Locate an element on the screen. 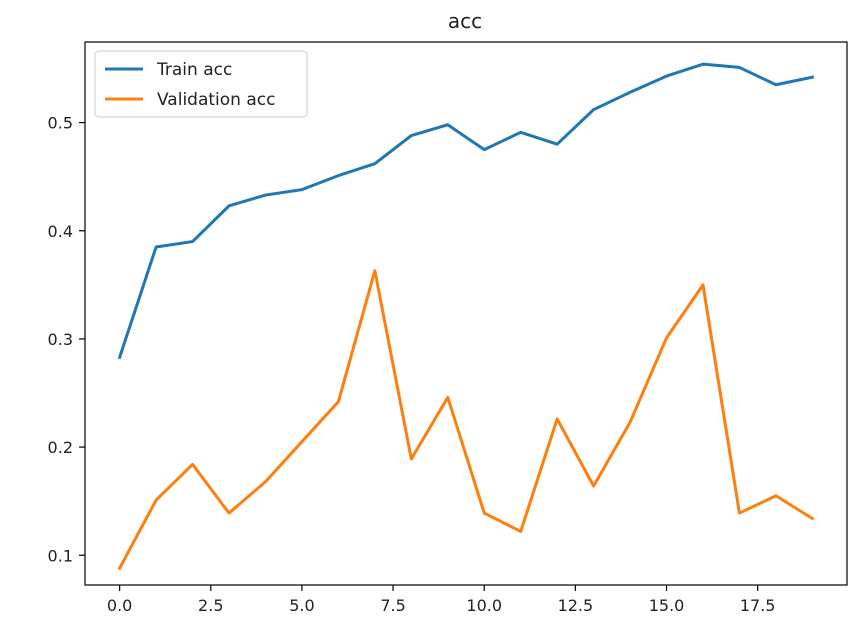  x-tick-label: 0.0 is located at coordinates (119, 605).